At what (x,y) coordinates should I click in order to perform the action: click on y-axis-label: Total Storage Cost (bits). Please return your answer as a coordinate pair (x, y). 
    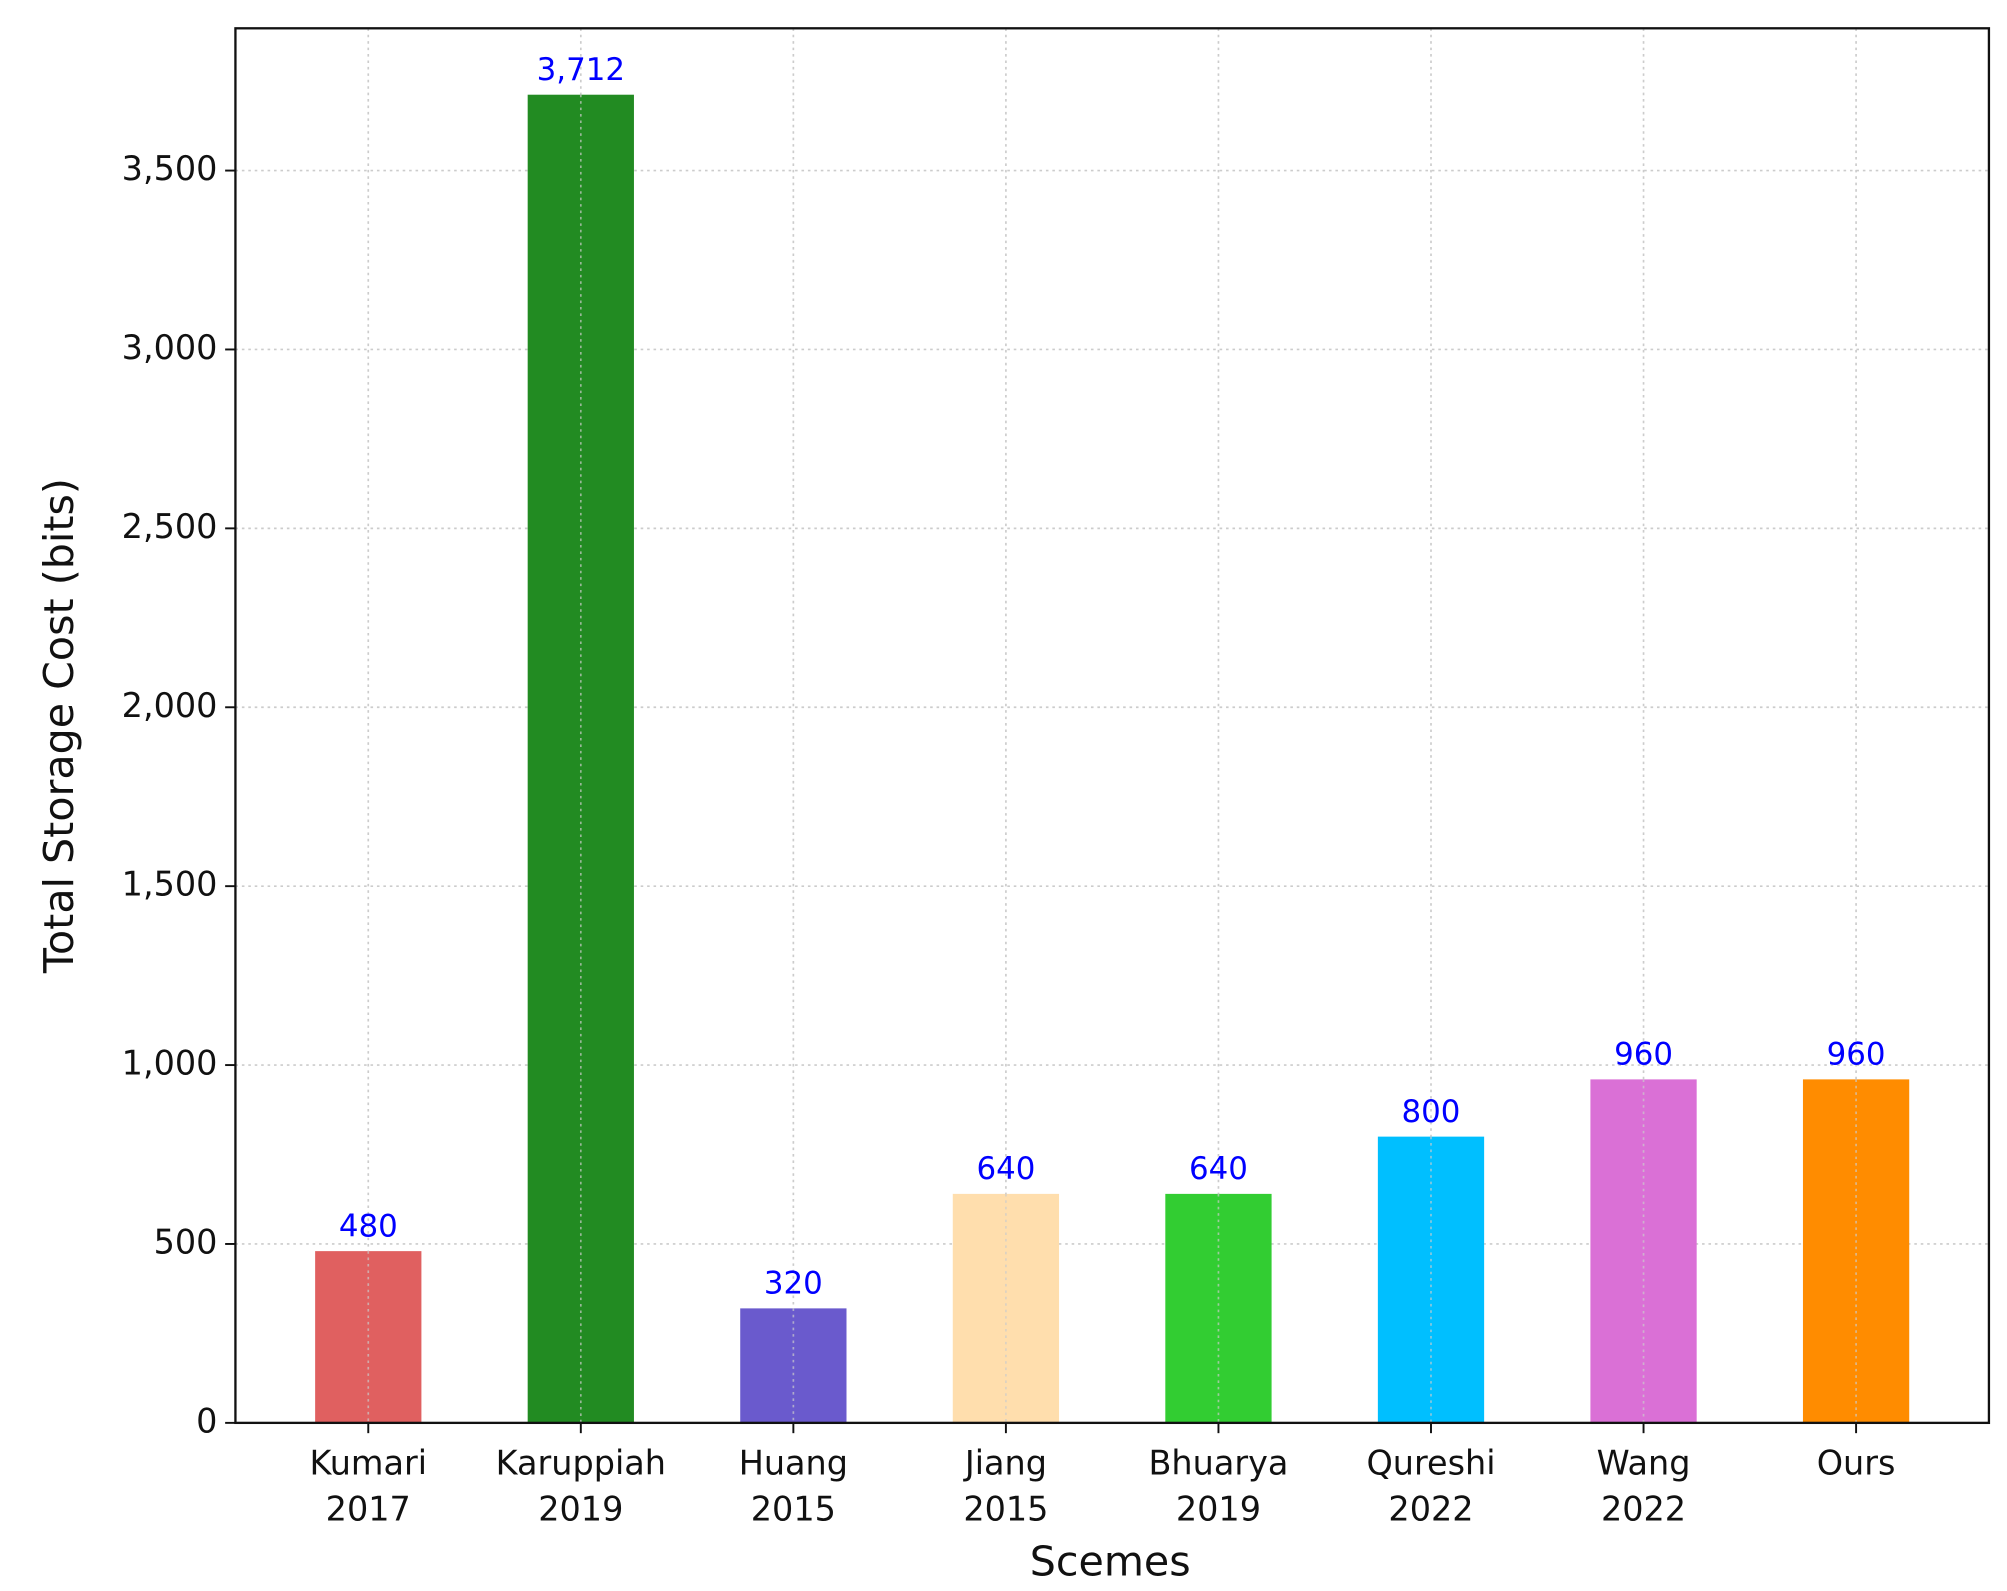
    Looking at the image, I should click on (59, 726).